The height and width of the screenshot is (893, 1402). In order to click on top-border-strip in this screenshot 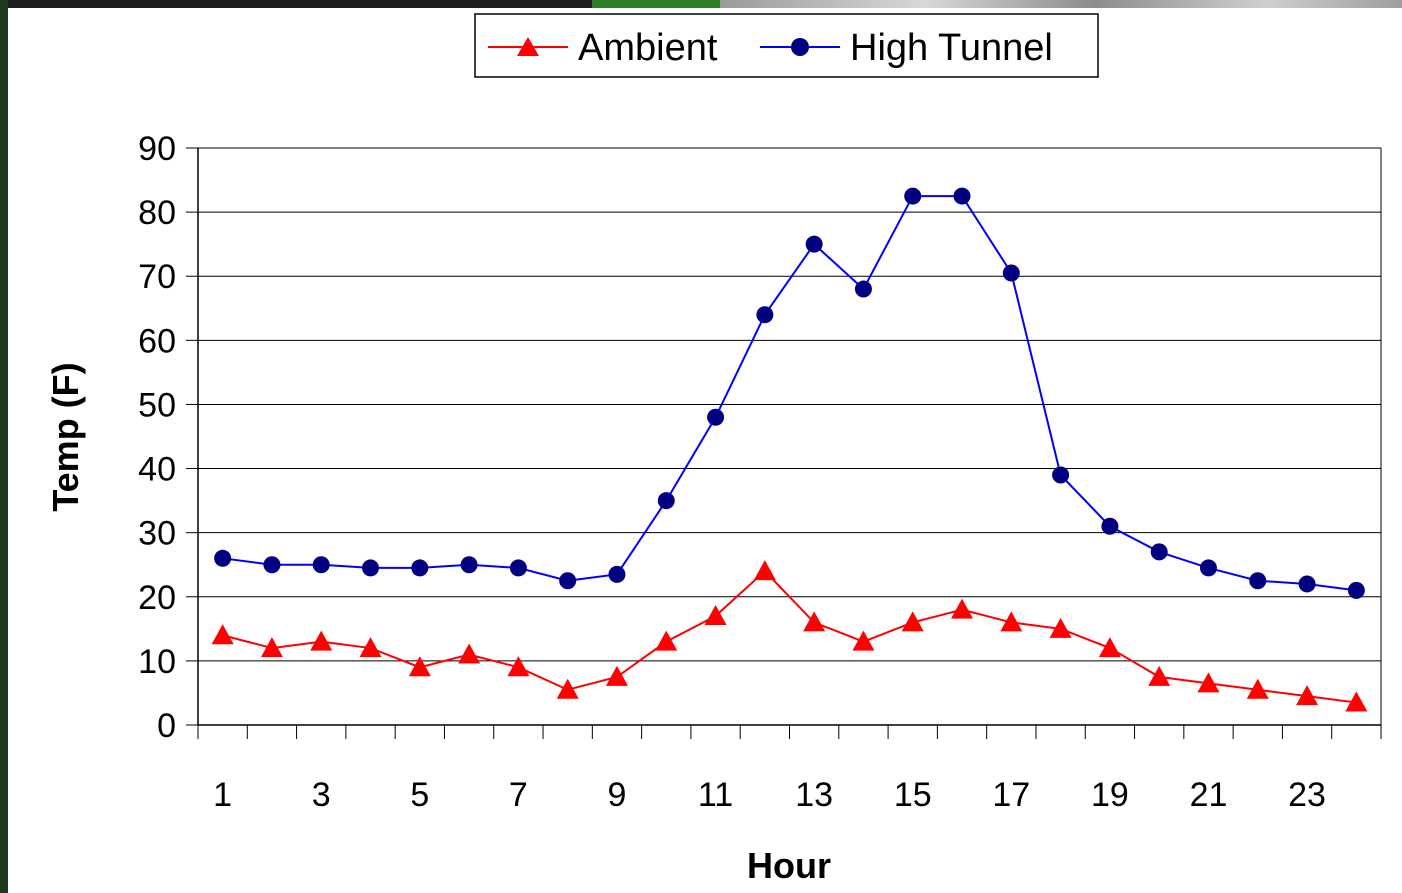, I will do `click(701, 4)`.